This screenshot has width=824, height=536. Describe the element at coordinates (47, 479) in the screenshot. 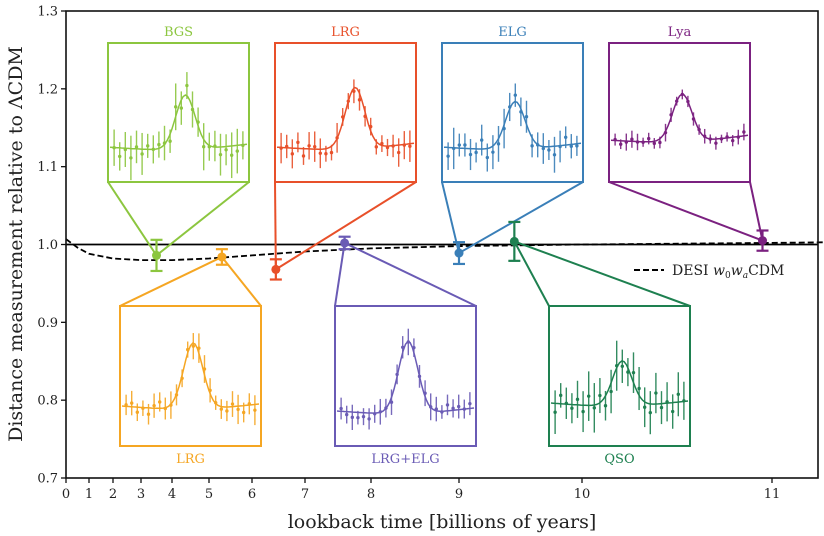

I see `y-tick-label: 0.7` at that location.